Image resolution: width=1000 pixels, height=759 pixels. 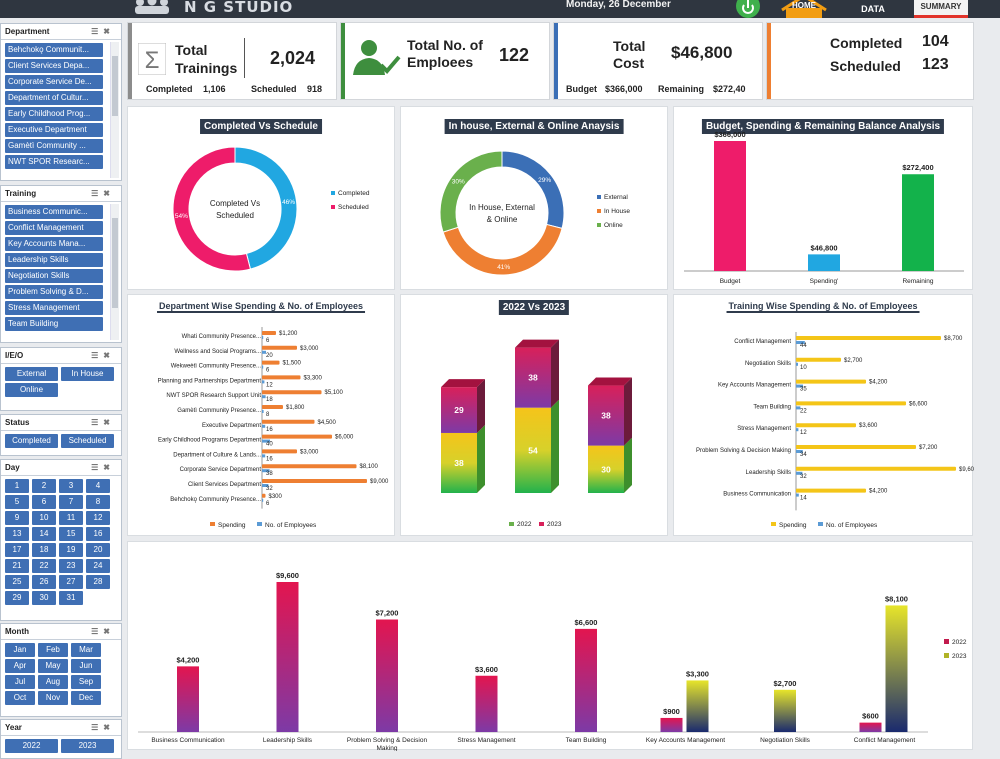 What do you see at coordinates (17, 502) in the screenshot?
I see `day-slicer-item: 5` at bounding box center [17, 502].